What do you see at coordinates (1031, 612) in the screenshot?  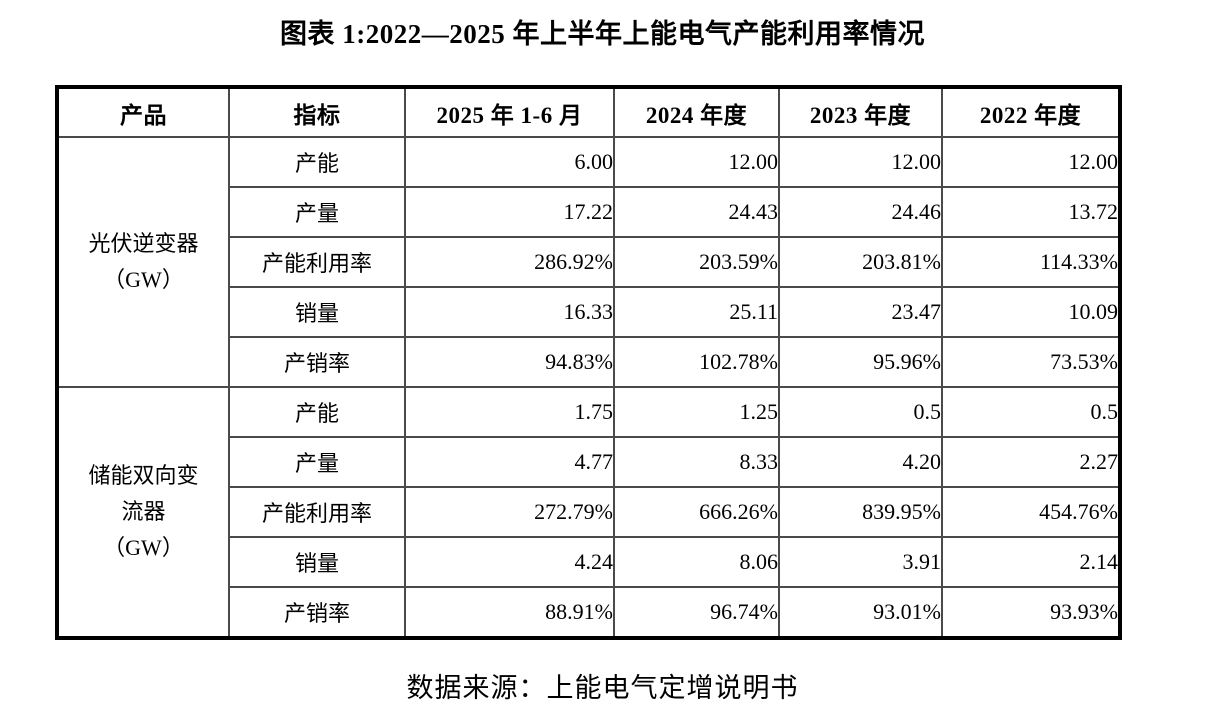 I see `value-cell: 93.93%` at bounding box center [1031, 612].